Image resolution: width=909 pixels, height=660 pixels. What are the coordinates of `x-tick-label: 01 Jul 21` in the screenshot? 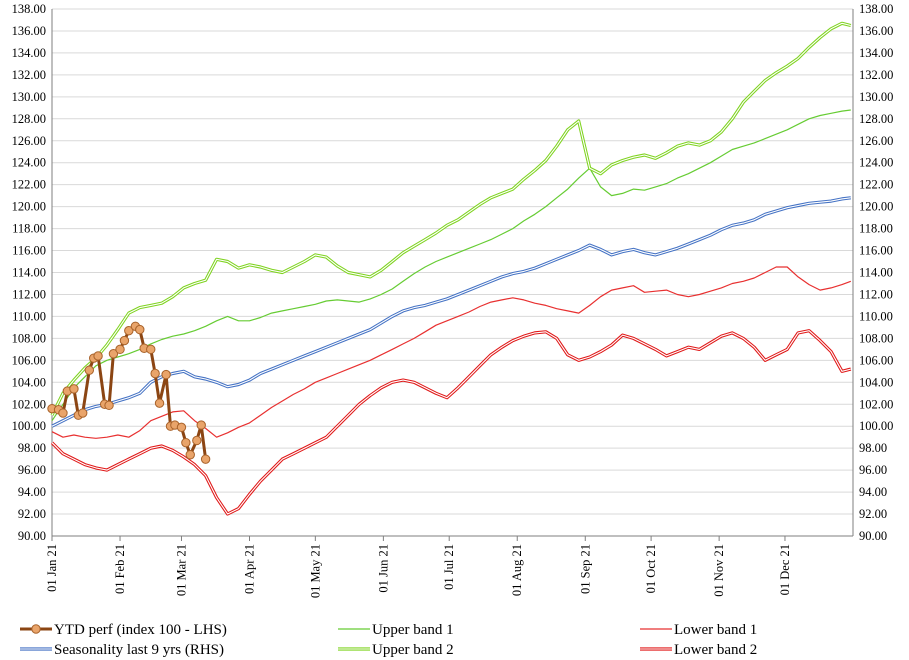 It's located at (449, 567).